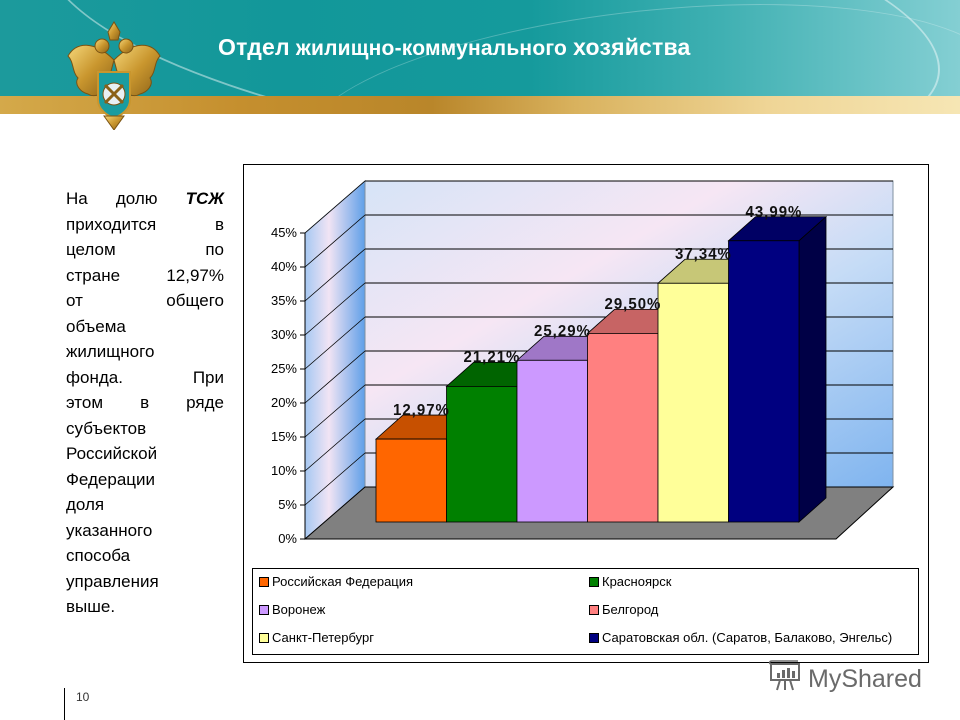 The height and width of the screenshot is (720, 960). I want to click on watermark-text: MyShared, so click(865, 679).